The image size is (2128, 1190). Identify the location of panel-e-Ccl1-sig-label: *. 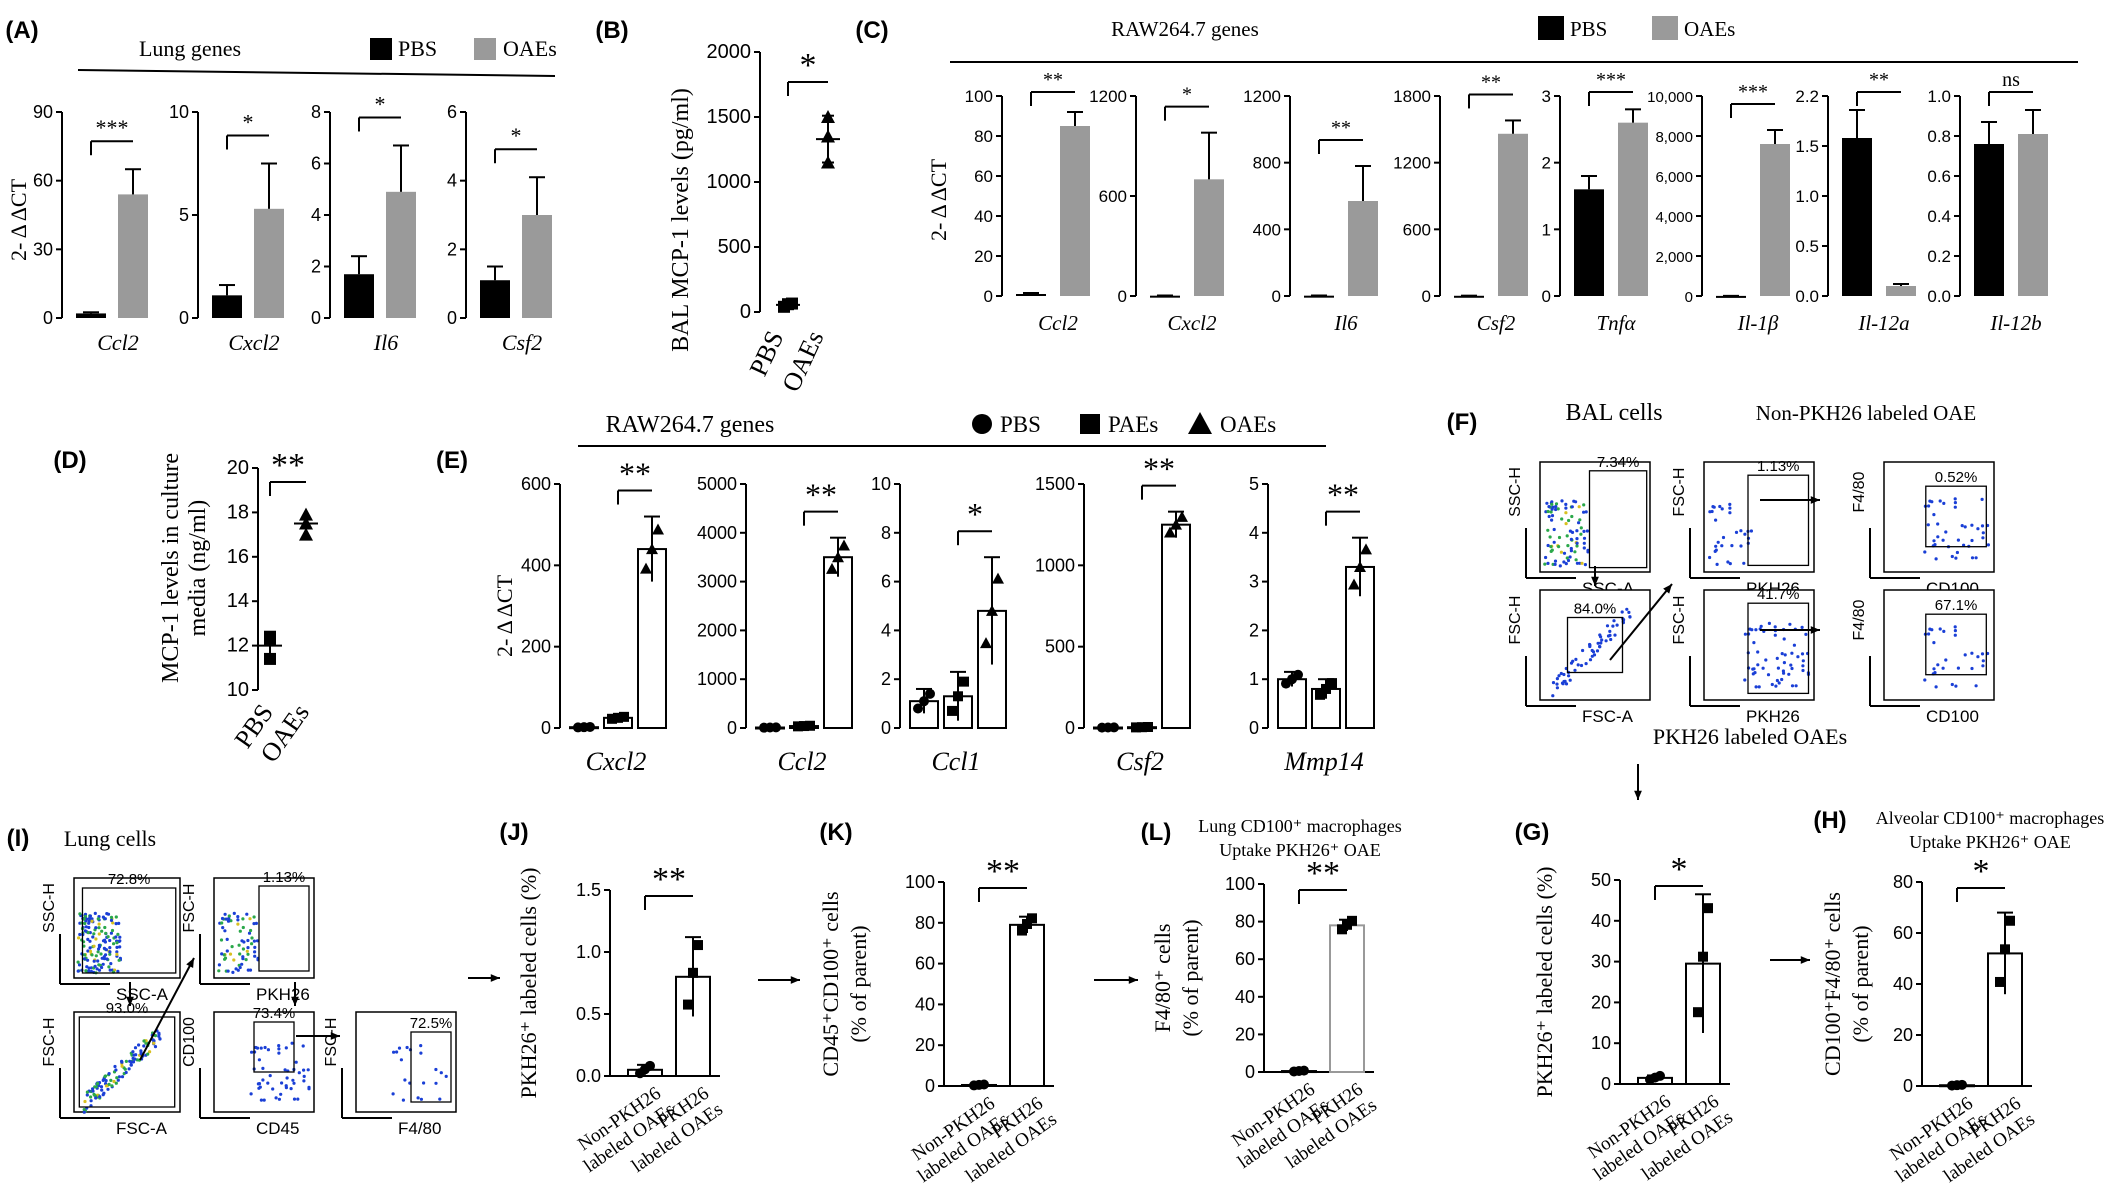
(975, 514).